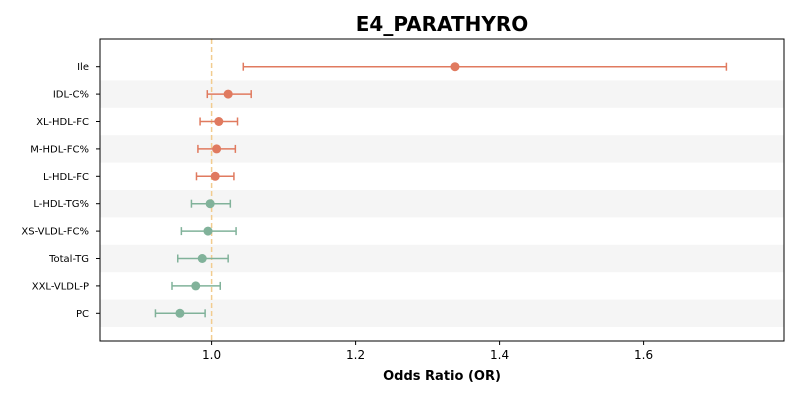 This screenshot has height=400, width=800. I want to click on y-tick-label: Ile, so click(83, 67).